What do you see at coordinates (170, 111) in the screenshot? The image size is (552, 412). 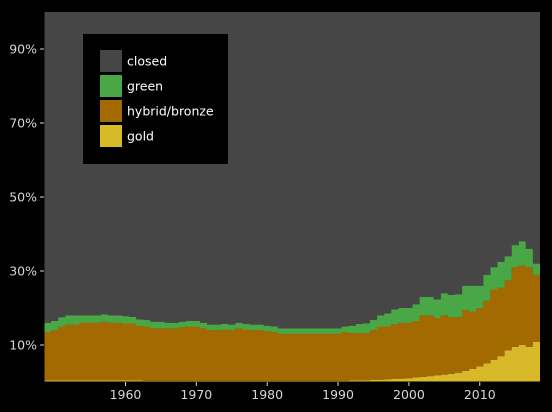 I see `legend-label-hybrid-bronze: hybrid/bronze` at bounding box center [170, 111].